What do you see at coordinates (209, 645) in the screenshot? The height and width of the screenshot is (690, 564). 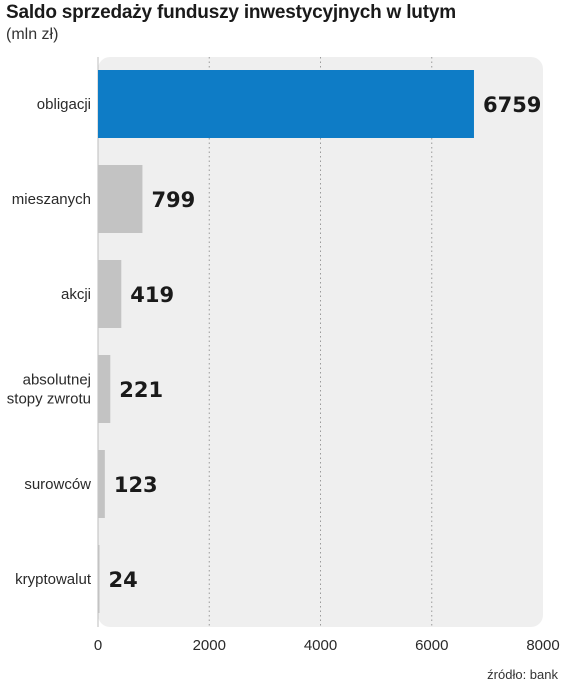 I see `x-tick-label: 2000` at bounding box center [209, 645].